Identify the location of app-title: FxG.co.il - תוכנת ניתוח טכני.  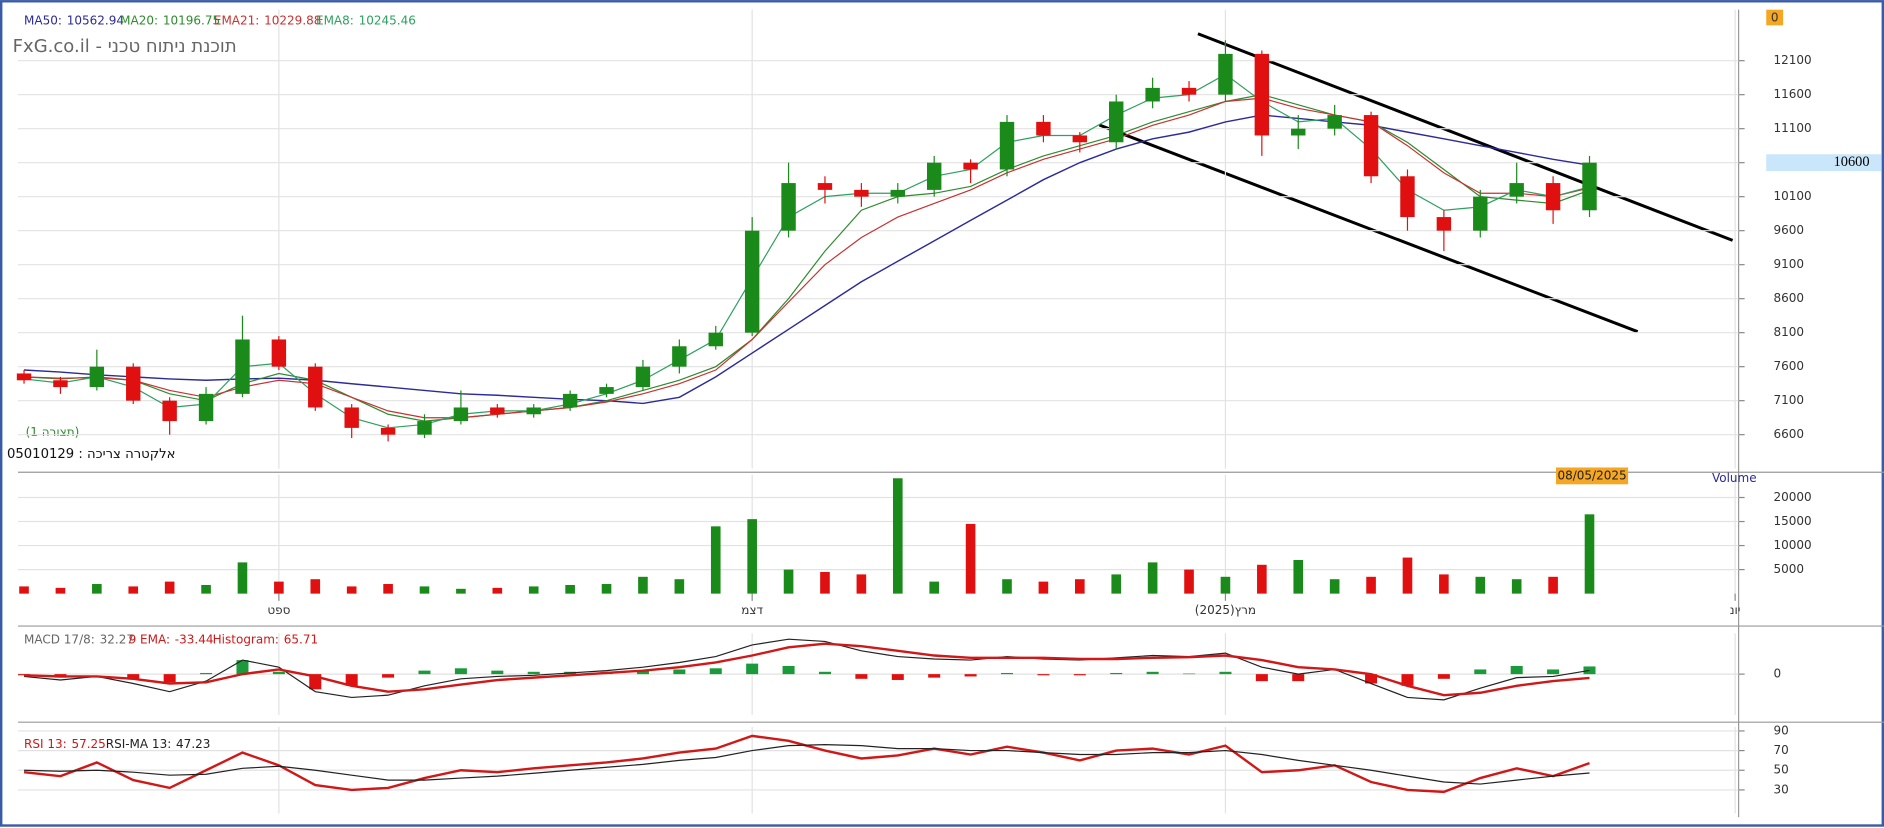
(125, 46).